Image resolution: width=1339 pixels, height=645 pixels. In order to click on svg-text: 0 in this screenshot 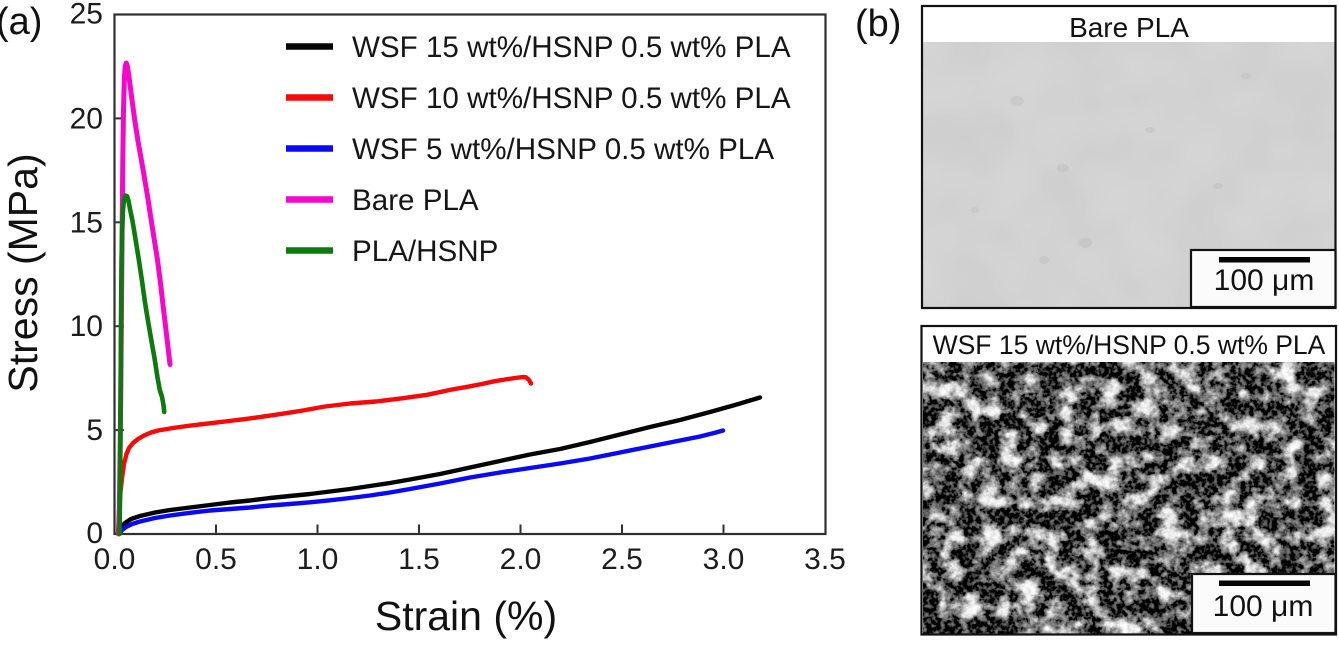, I will do `click(94, 533)`.